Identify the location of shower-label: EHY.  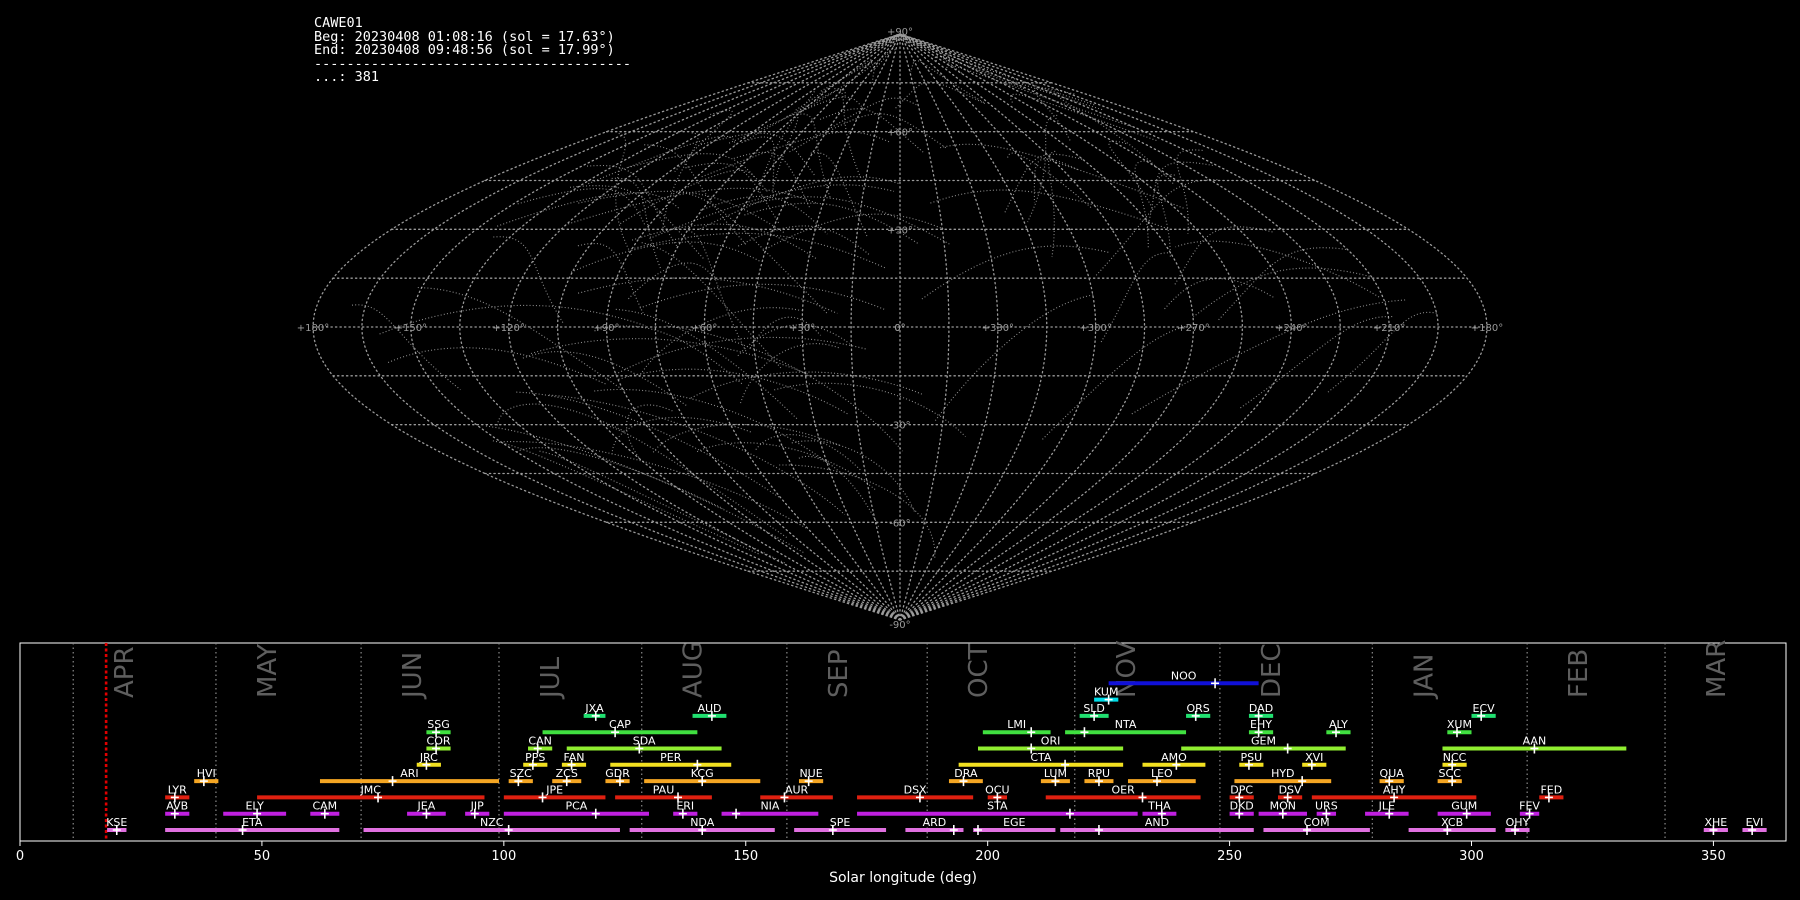
(1261, 724).